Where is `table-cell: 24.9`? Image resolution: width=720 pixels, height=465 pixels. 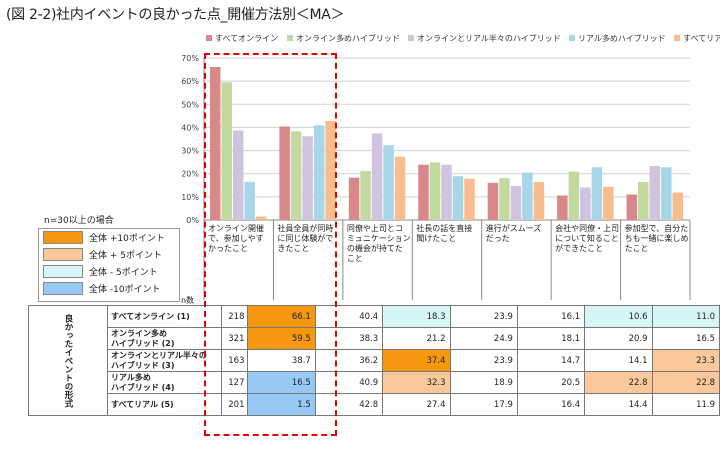
table-cell: 24.9 is located at coordinates (483, 338).